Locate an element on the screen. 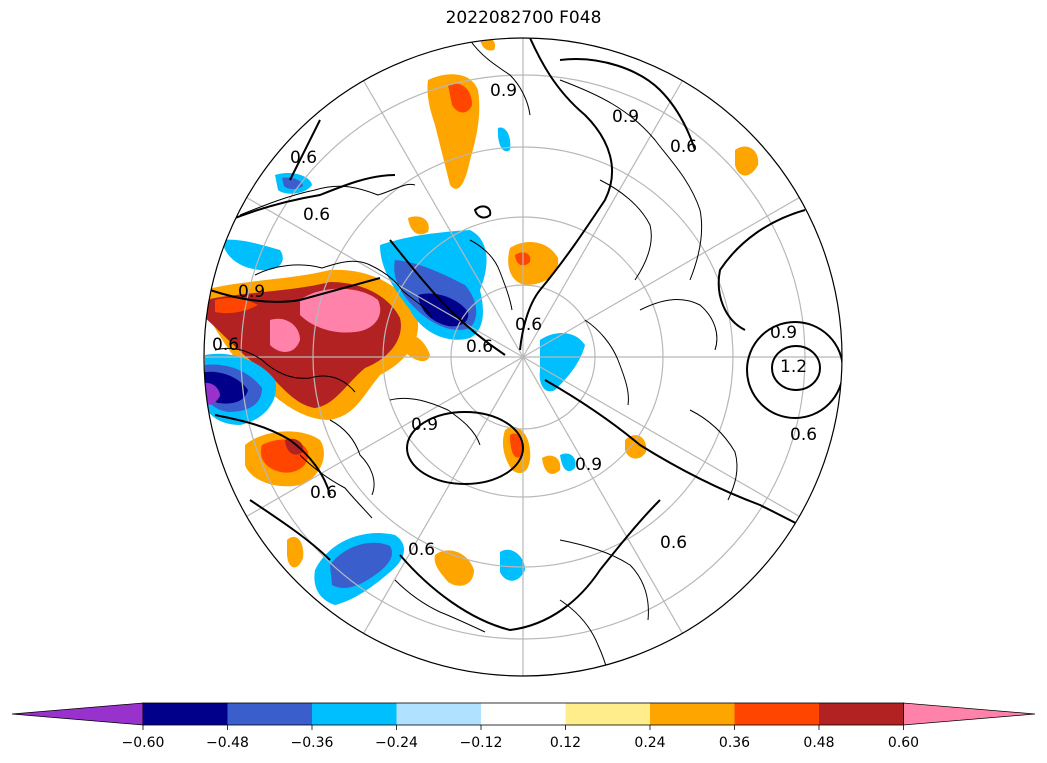  colorbar-tick-label: 0.60 is located at coordinates (903, 743).